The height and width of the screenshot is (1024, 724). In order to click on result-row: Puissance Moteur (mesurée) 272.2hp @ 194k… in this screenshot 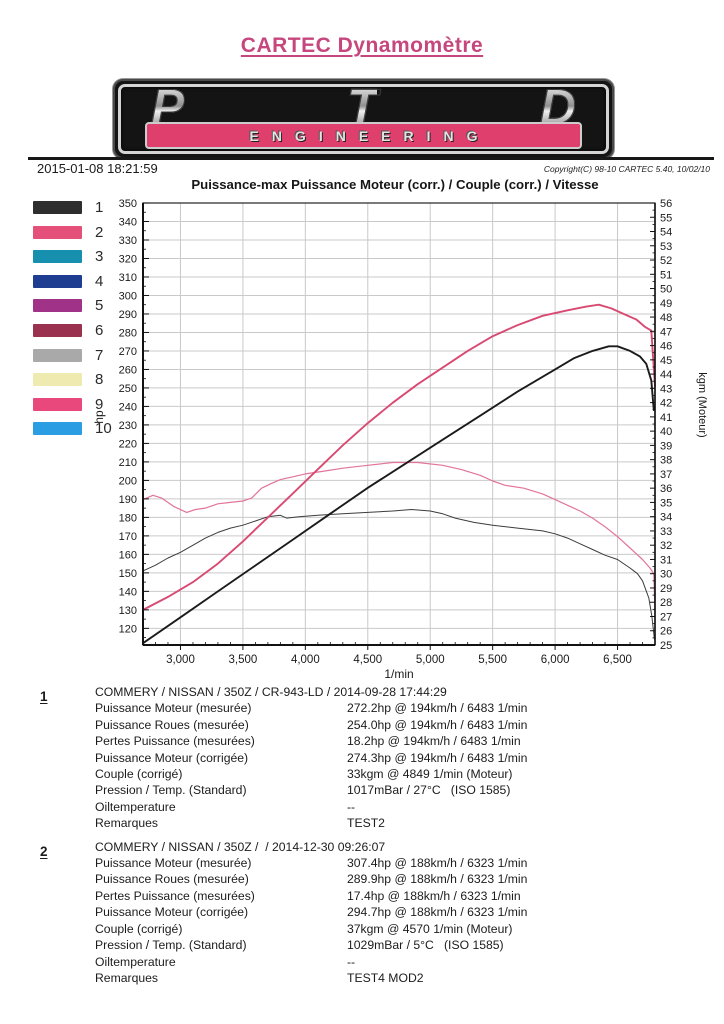, I will do `click(404, 708)`.